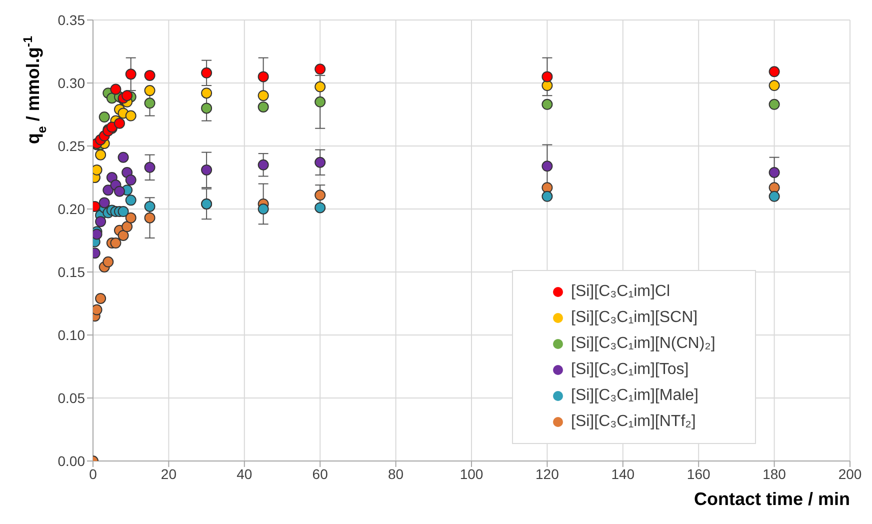 This screenshot has height=524, width=872. Describe the element at coordinates (623, 474) in the screenshot. I see `x-tick-label: 140` at that location.